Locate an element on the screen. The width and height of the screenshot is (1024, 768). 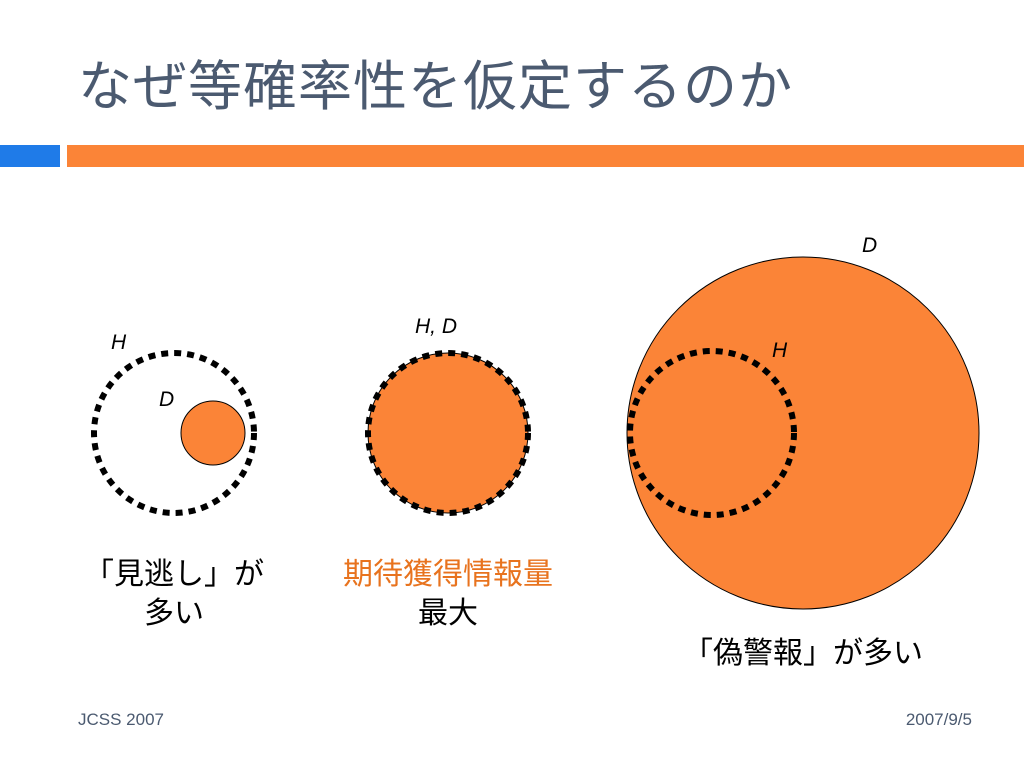
caption-line: 期待獲得情報量 is located at coordinates (448, 574).